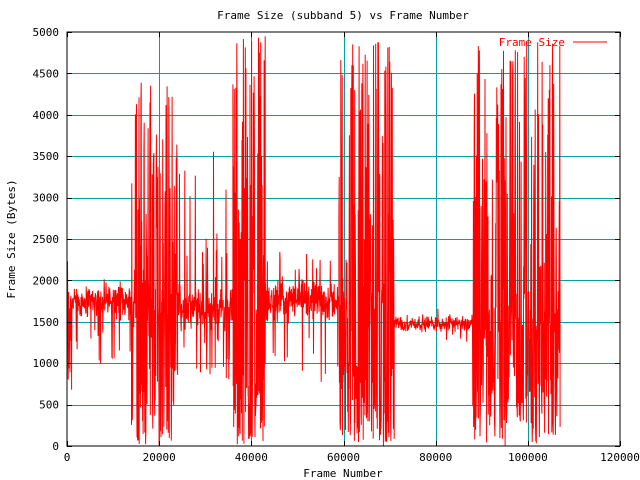  What do you see at coordinates (67, 457) in the screenshot?
I see `x-tick-label: 0` at bounding box center [67, 457].